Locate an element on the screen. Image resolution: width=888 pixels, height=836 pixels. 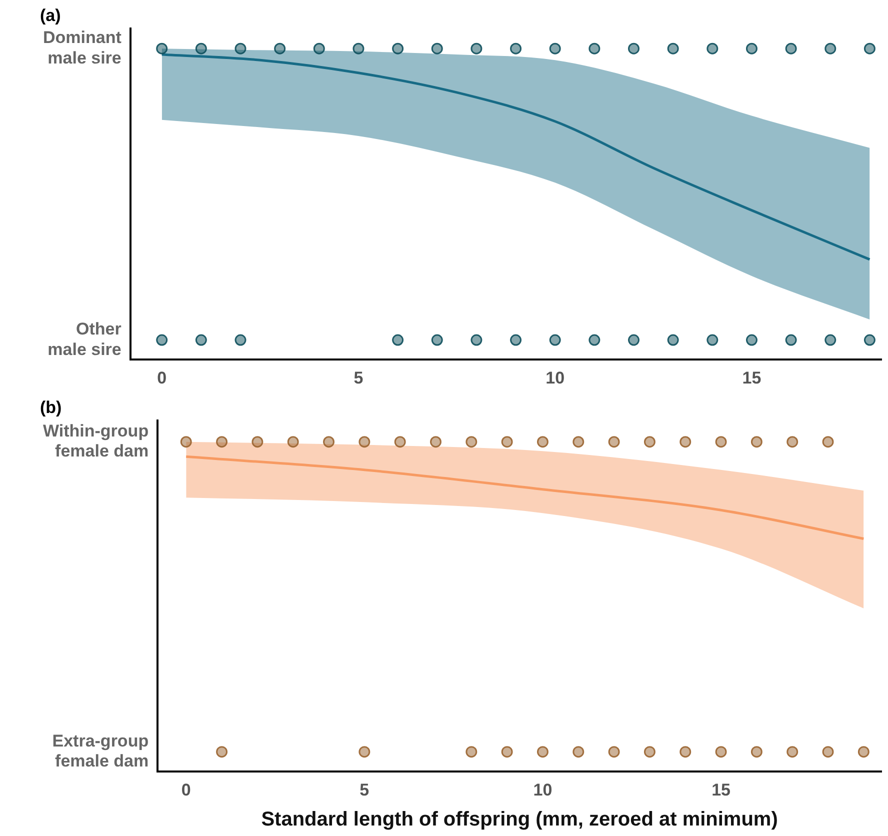
chart-title: (a) is located at coordinates (50, 15).